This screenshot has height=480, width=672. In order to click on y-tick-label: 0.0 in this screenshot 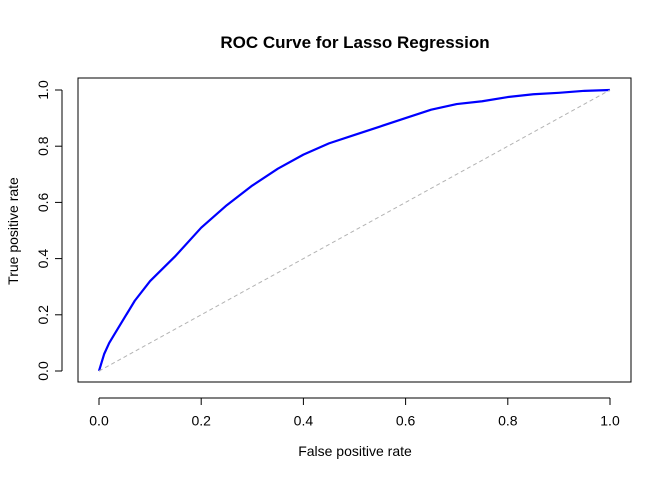, I will do `click(43, 371)`.